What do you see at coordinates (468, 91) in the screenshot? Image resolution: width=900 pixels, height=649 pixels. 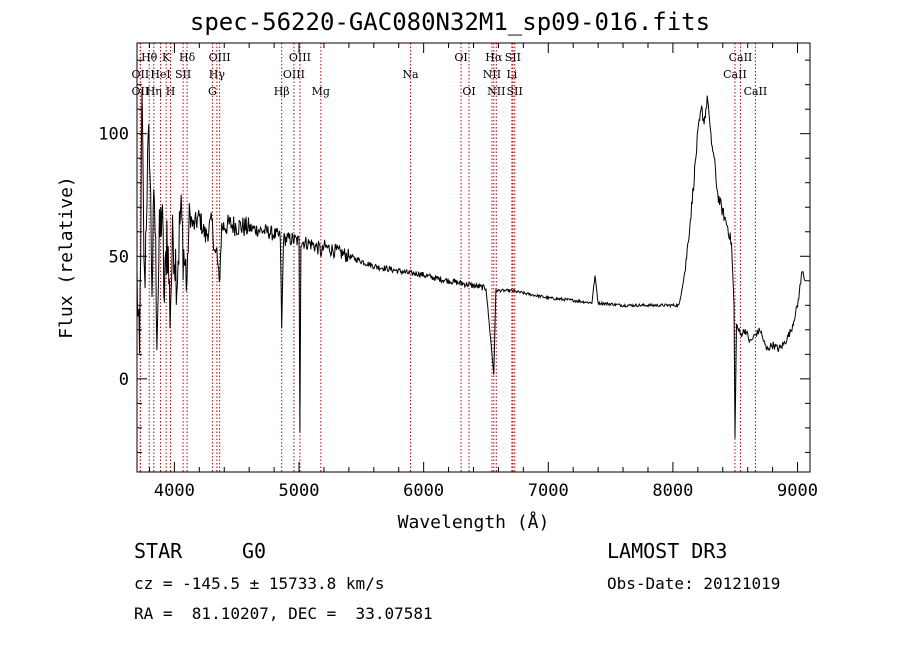 I see `marker-label-18: OI` at bounding box center [468, 91].